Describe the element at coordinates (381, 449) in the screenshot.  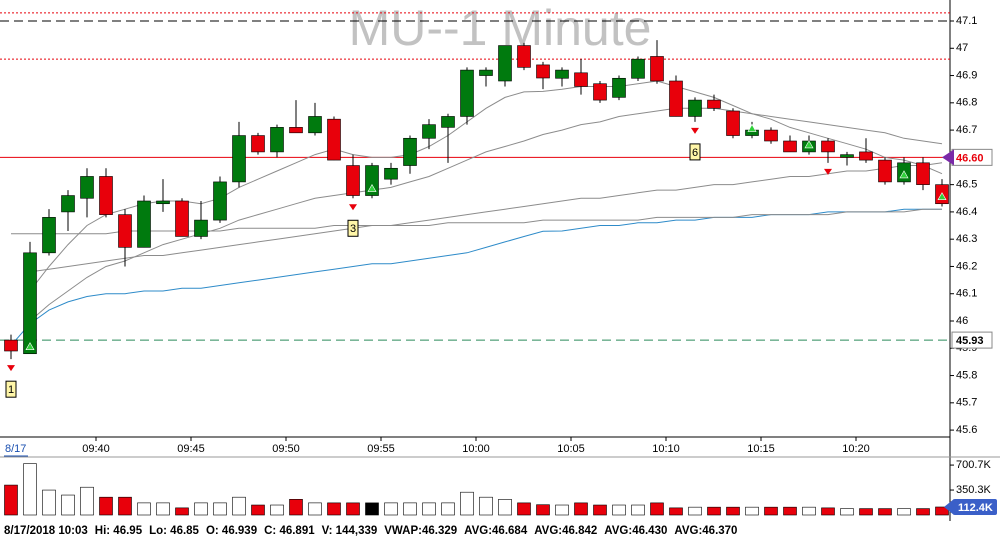
I see `x-tick-label: 09:55` at that location.